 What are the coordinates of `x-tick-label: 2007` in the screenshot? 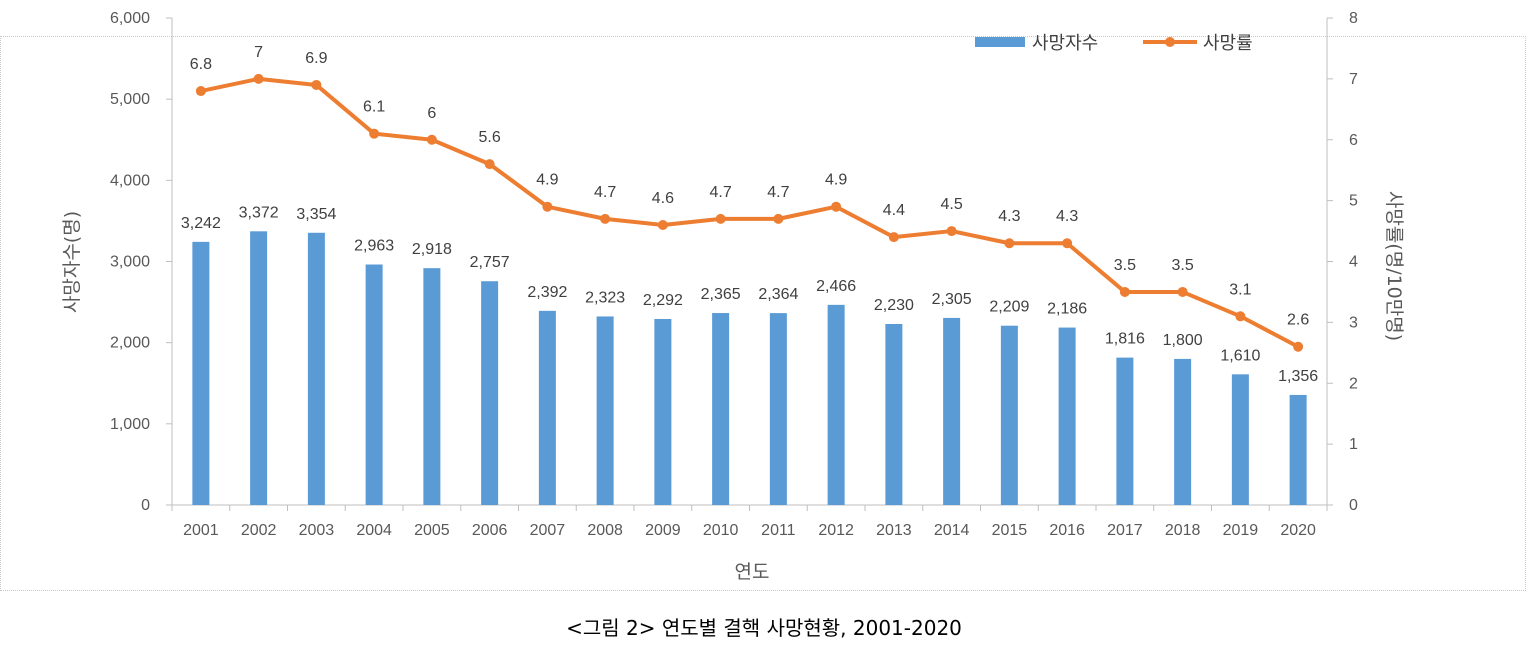 It's located at (548, 530).